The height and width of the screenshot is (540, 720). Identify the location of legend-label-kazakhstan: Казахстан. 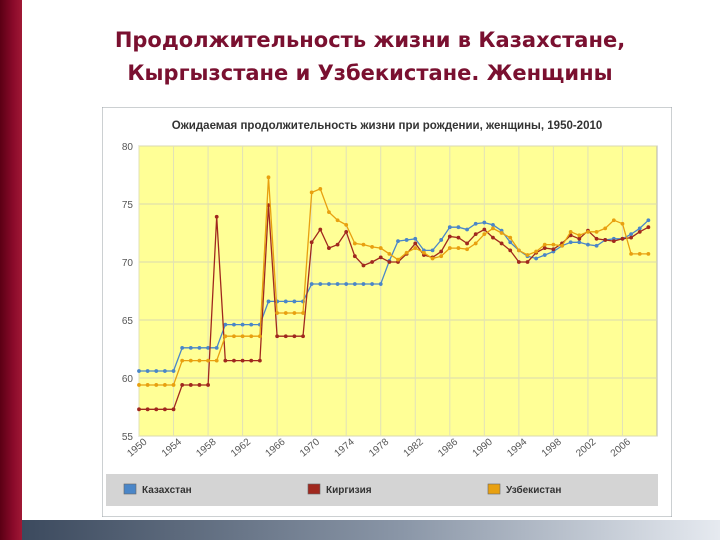
(167, 490).